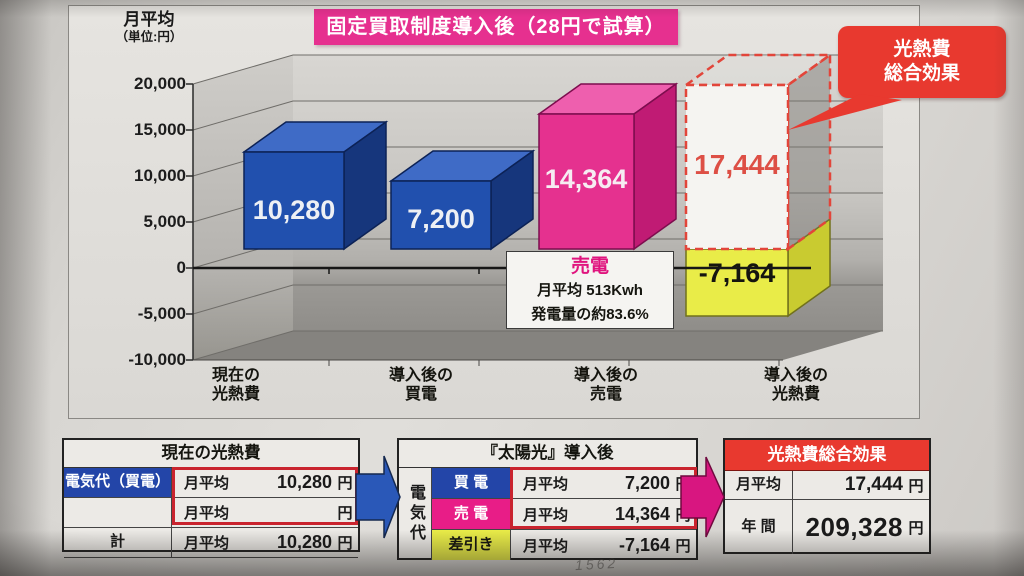 This screenshot has height=576, width=1024. I want to click on table-row: 買 電 月平均 7,200 円, so click(564, 483).